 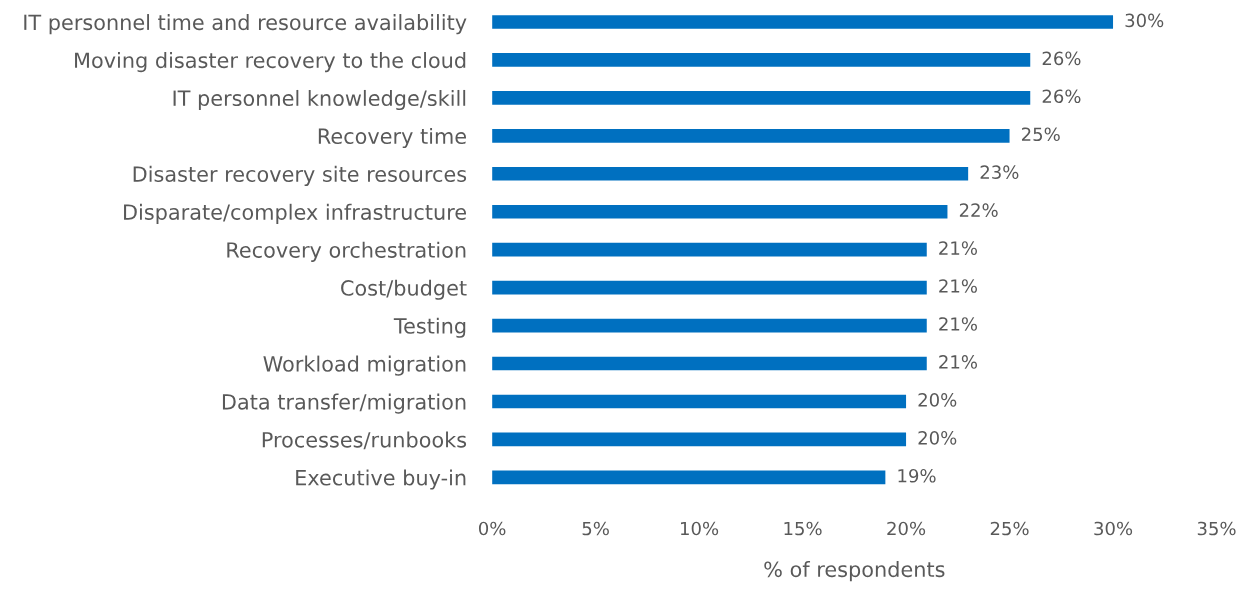 What do you see at coordinates (1216, 528) in the screenshot?
I see `x-tick-label: 35%` at bounding box center [1216, 528].